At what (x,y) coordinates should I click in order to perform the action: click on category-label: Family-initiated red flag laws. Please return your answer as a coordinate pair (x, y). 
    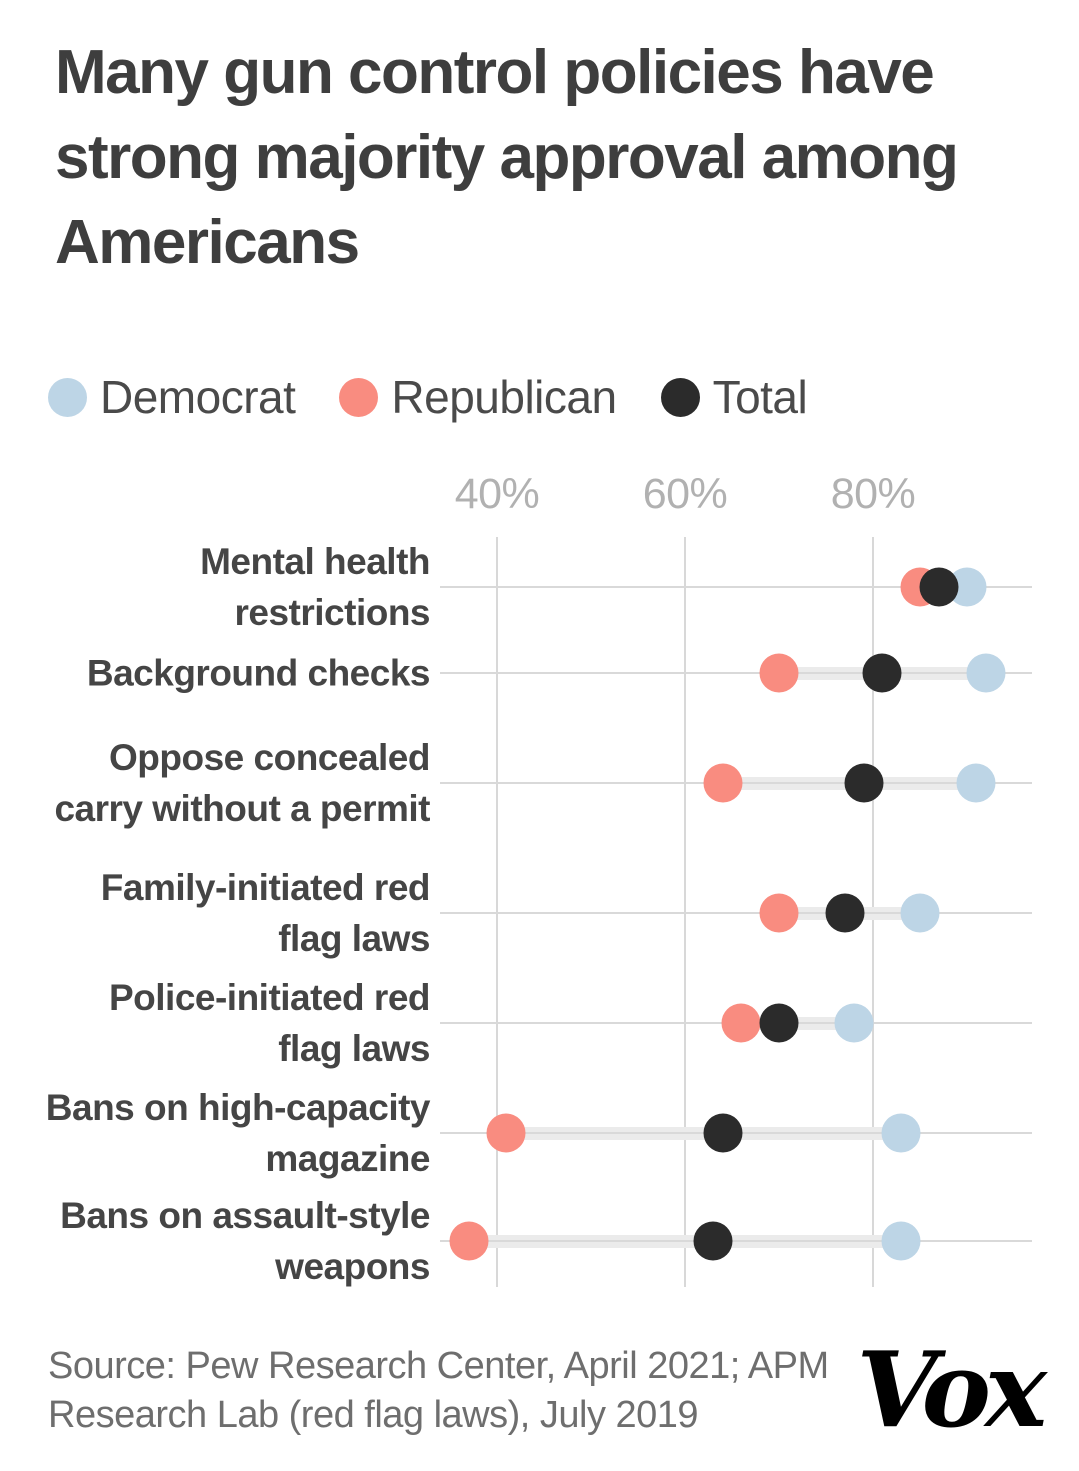
    Looking at the image, I should click on (265, 913).